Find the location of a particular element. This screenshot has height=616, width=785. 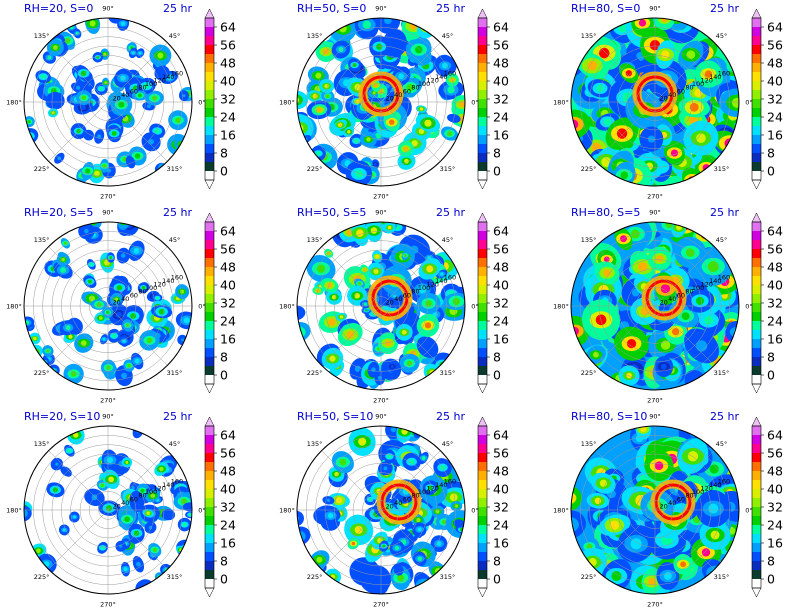

colorbar-tick-label: 0 is located at coordinates (771, 375).